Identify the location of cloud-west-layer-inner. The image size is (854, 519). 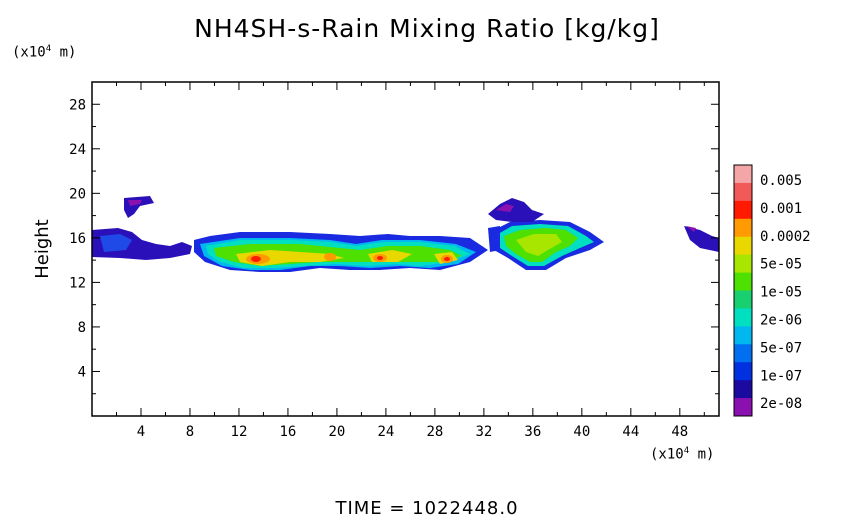
(116, 243).